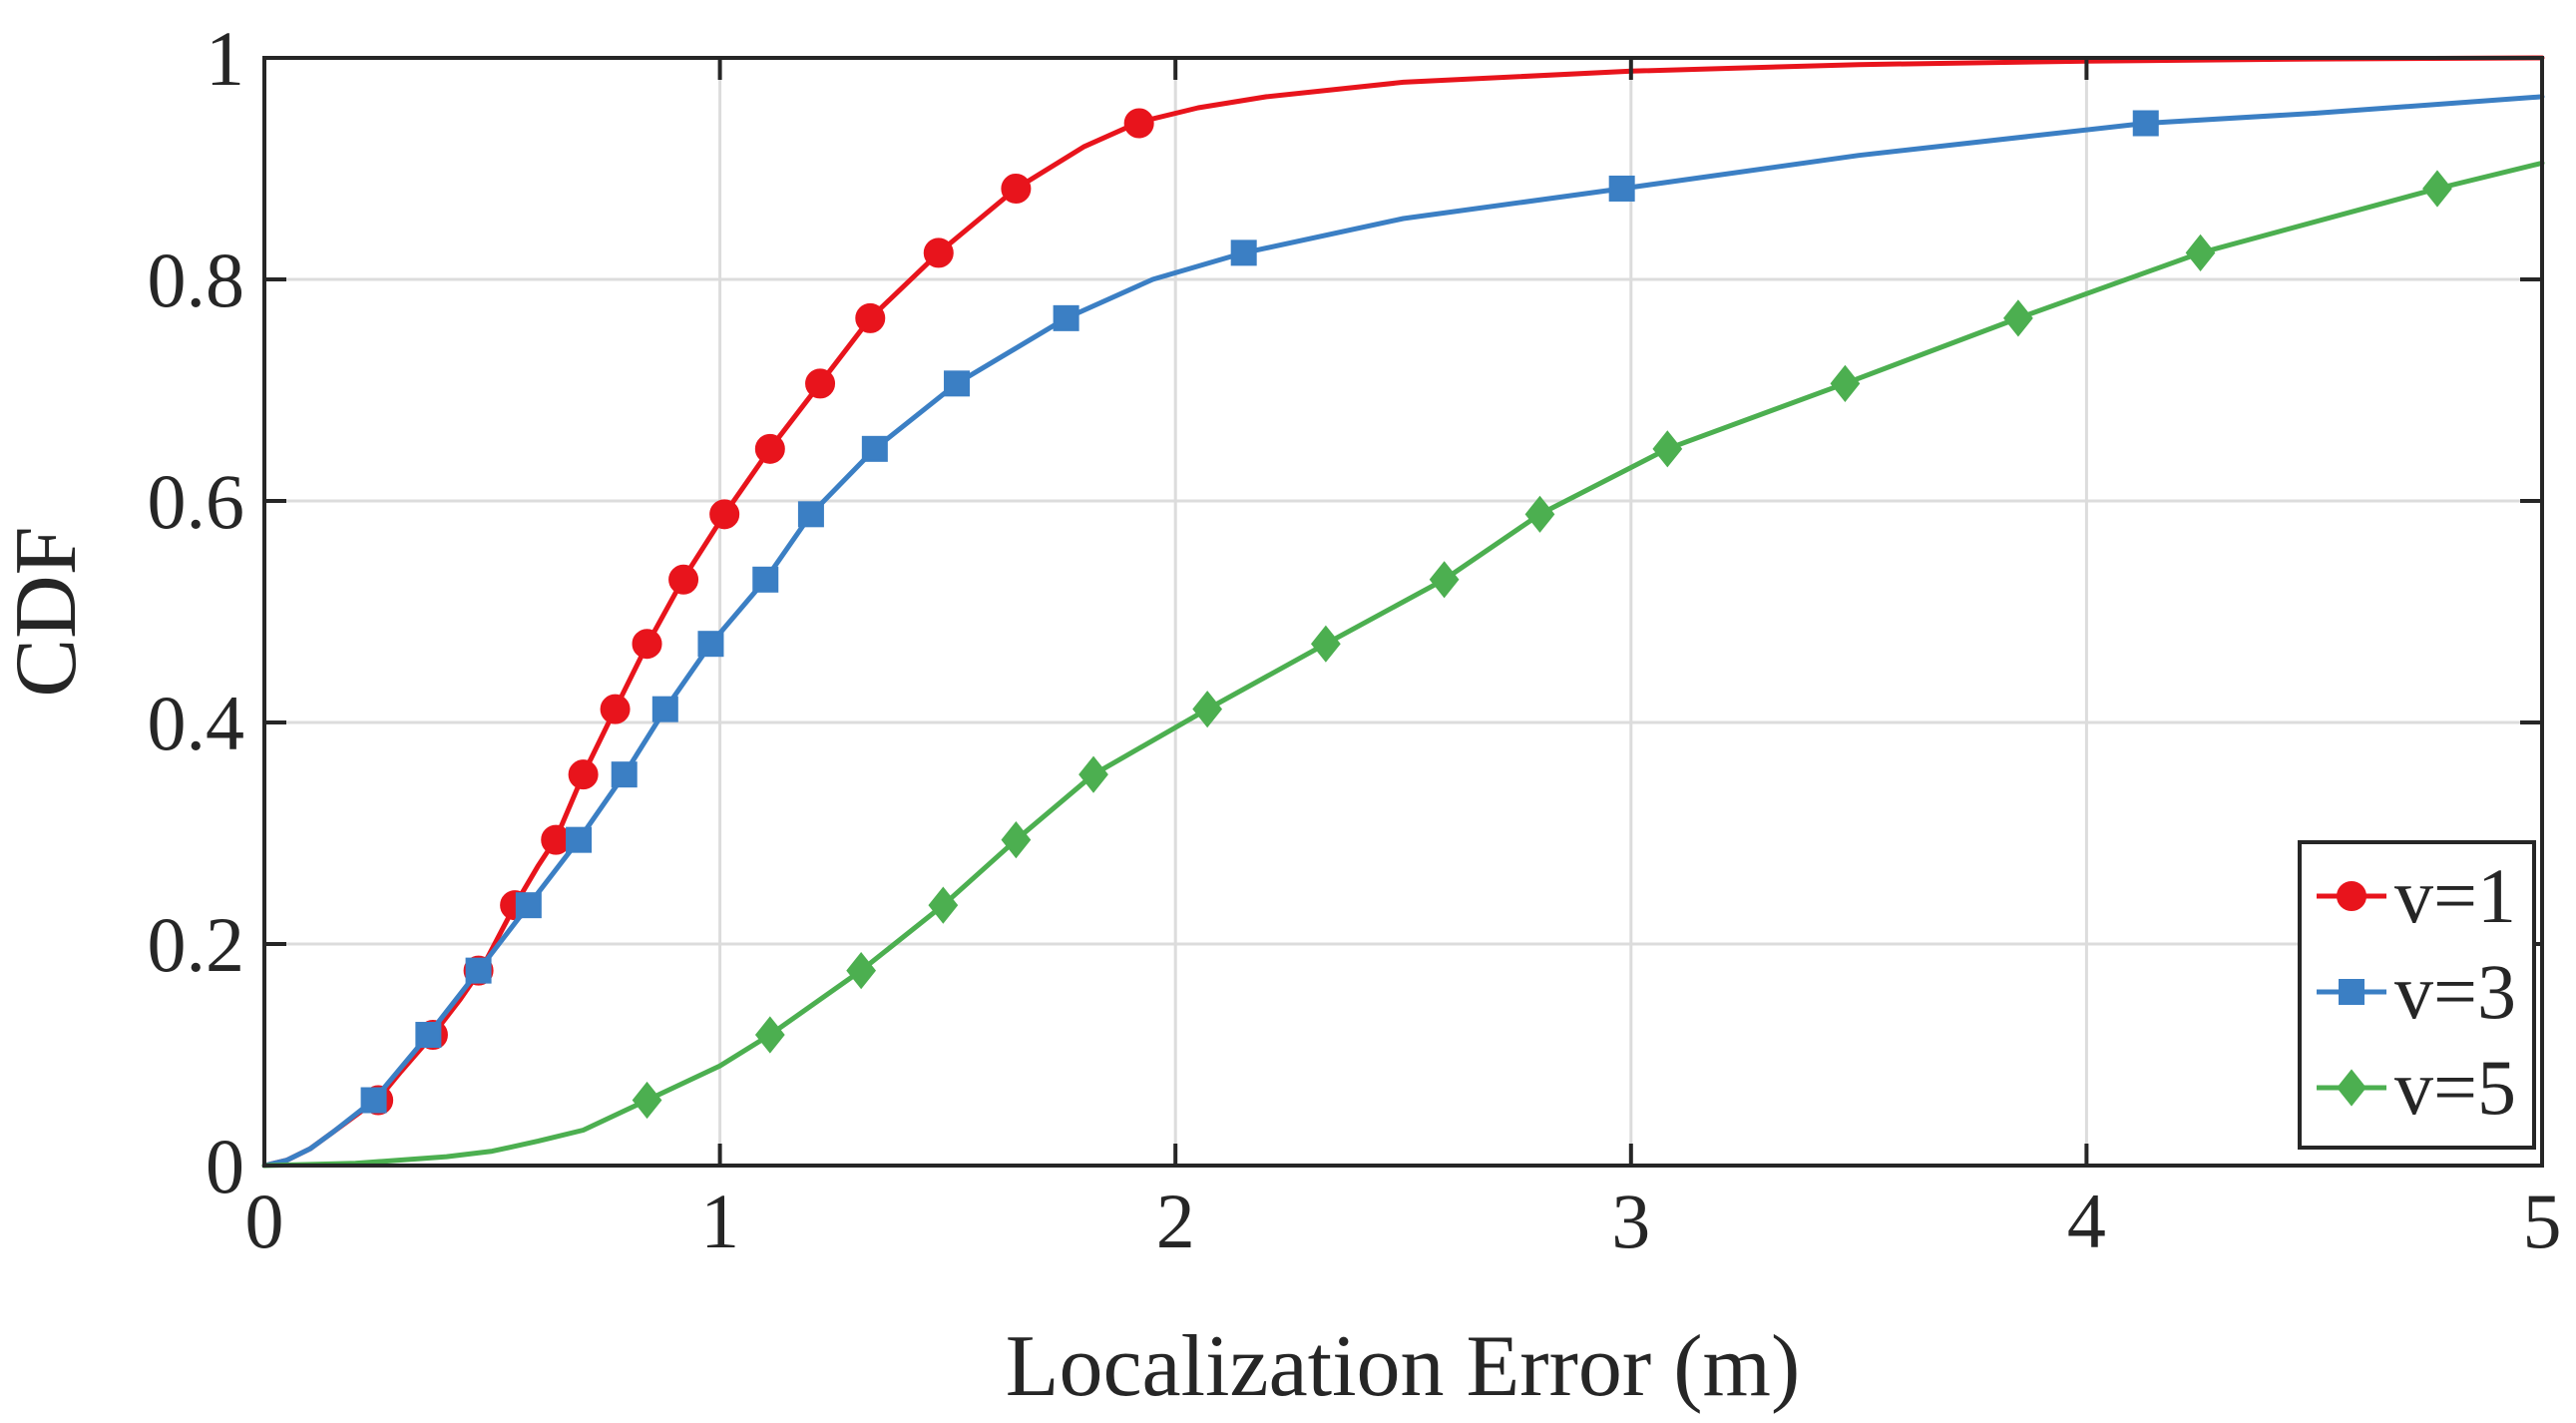  Describe the element at coordinates (2086, 1221) in the screenshot. I see `x-tick-label: 4` at that location.